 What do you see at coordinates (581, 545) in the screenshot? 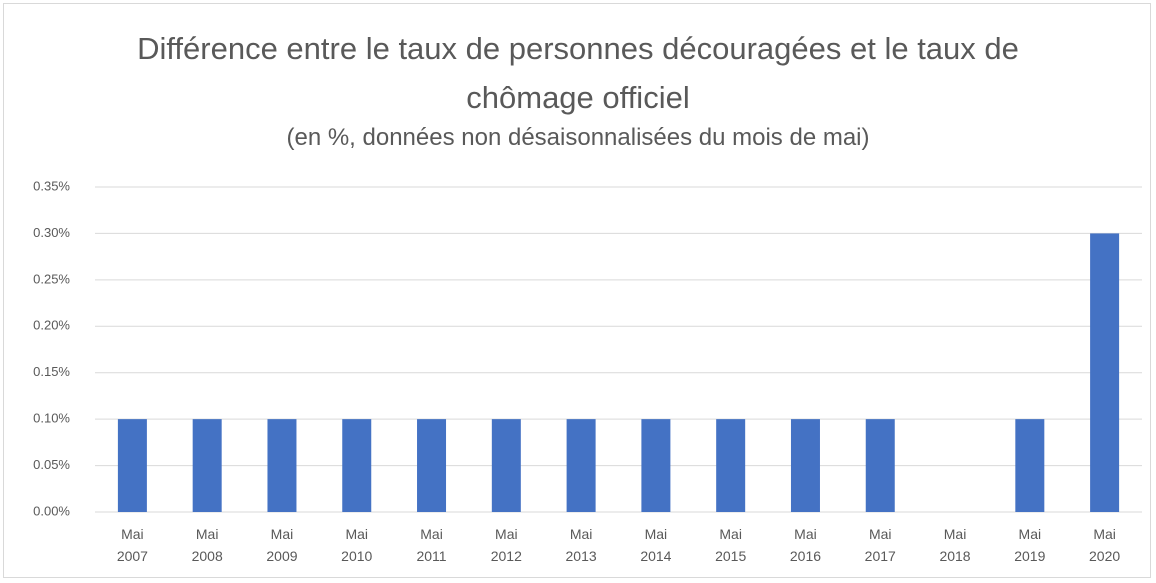
I see `x-tick-label: Mai 2013` at bounding box center [581, 545].